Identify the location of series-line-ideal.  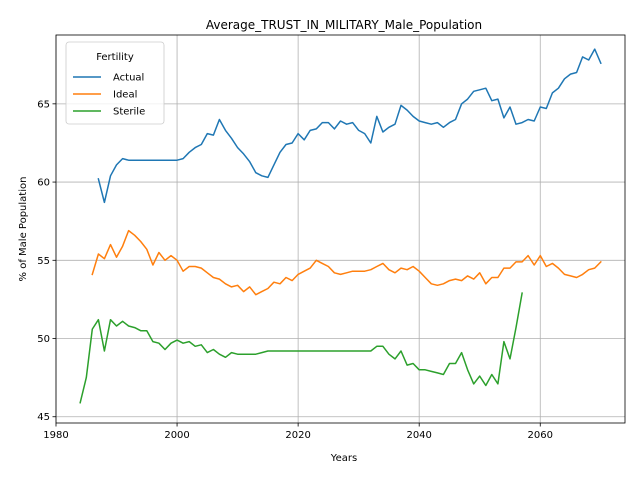
(346, 262).